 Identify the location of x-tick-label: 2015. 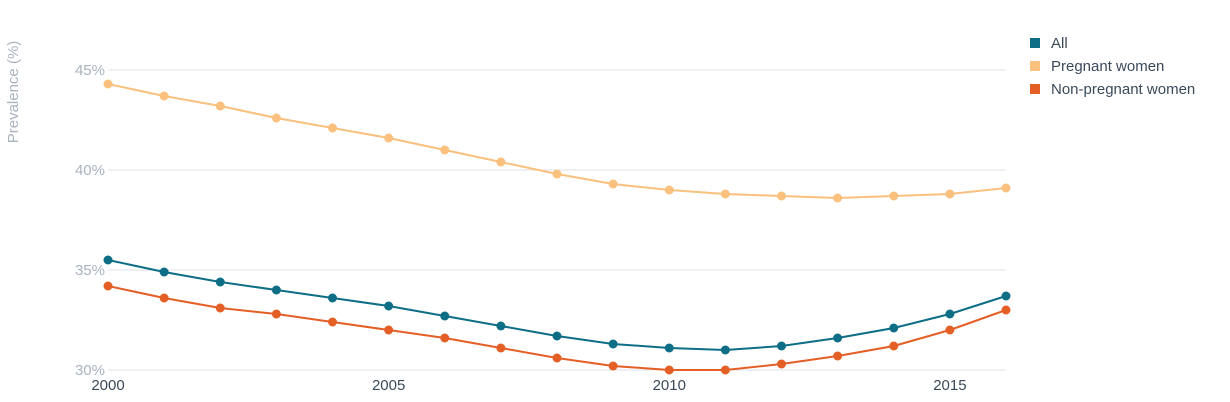
(949, 385).